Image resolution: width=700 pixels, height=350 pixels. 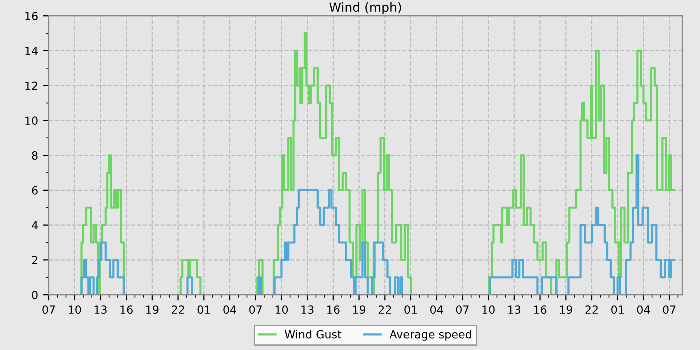 I want to click on legend-label: Wind Gust, so click(x=313, y=334).